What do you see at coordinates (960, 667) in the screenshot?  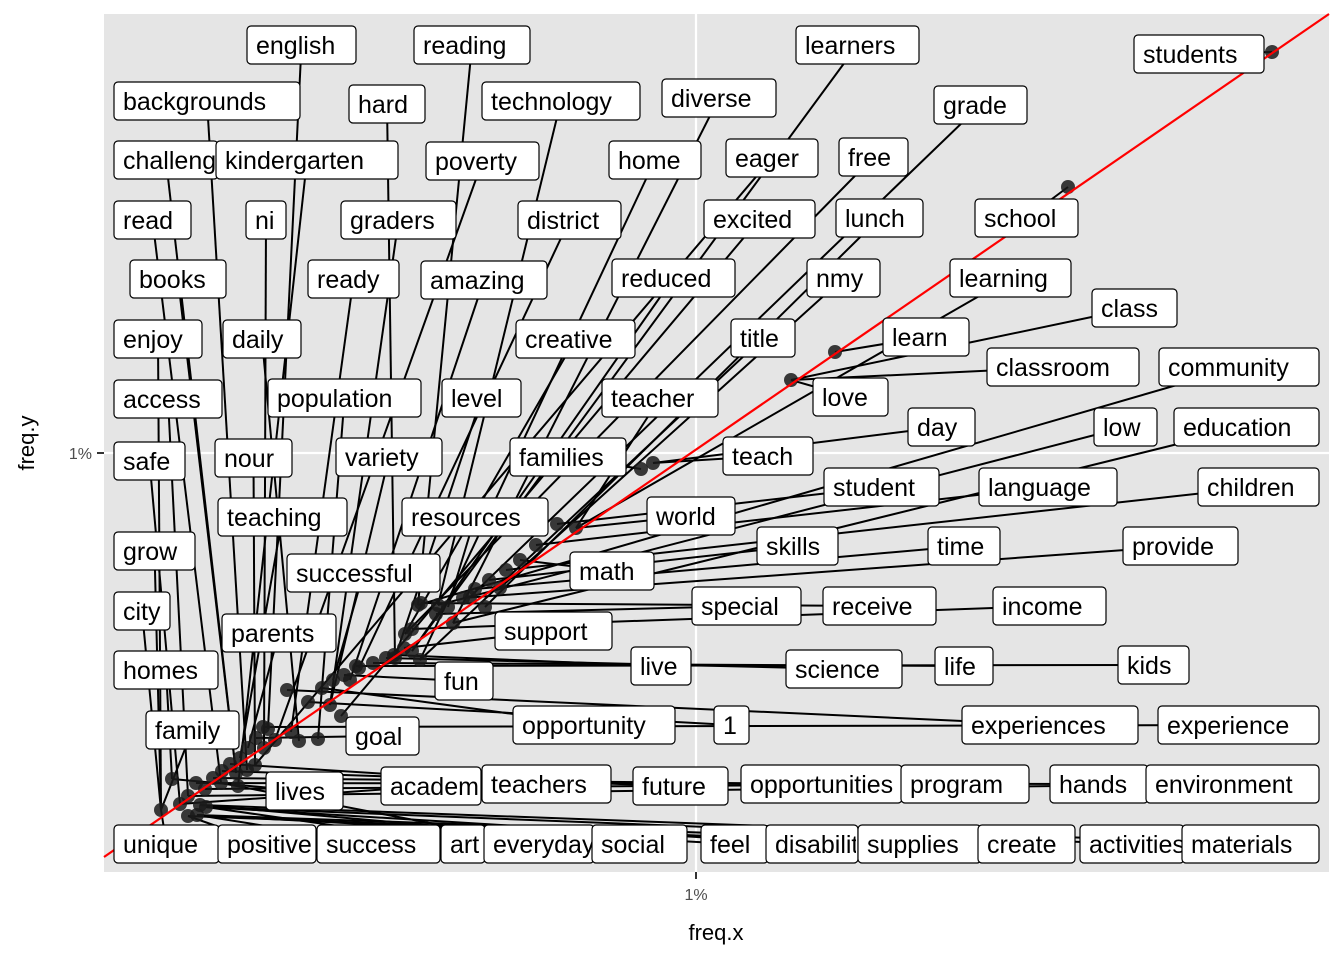 I see `label-text: life` at bounding box center [960, 667].